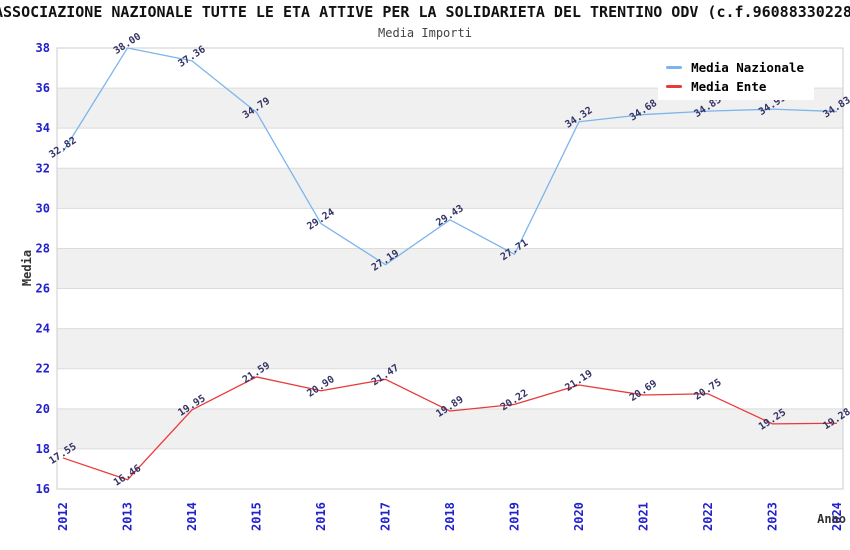  Describe the element at coordinates (43, 449) in the screenshot. I see `y-tick-label: 18` at that location.